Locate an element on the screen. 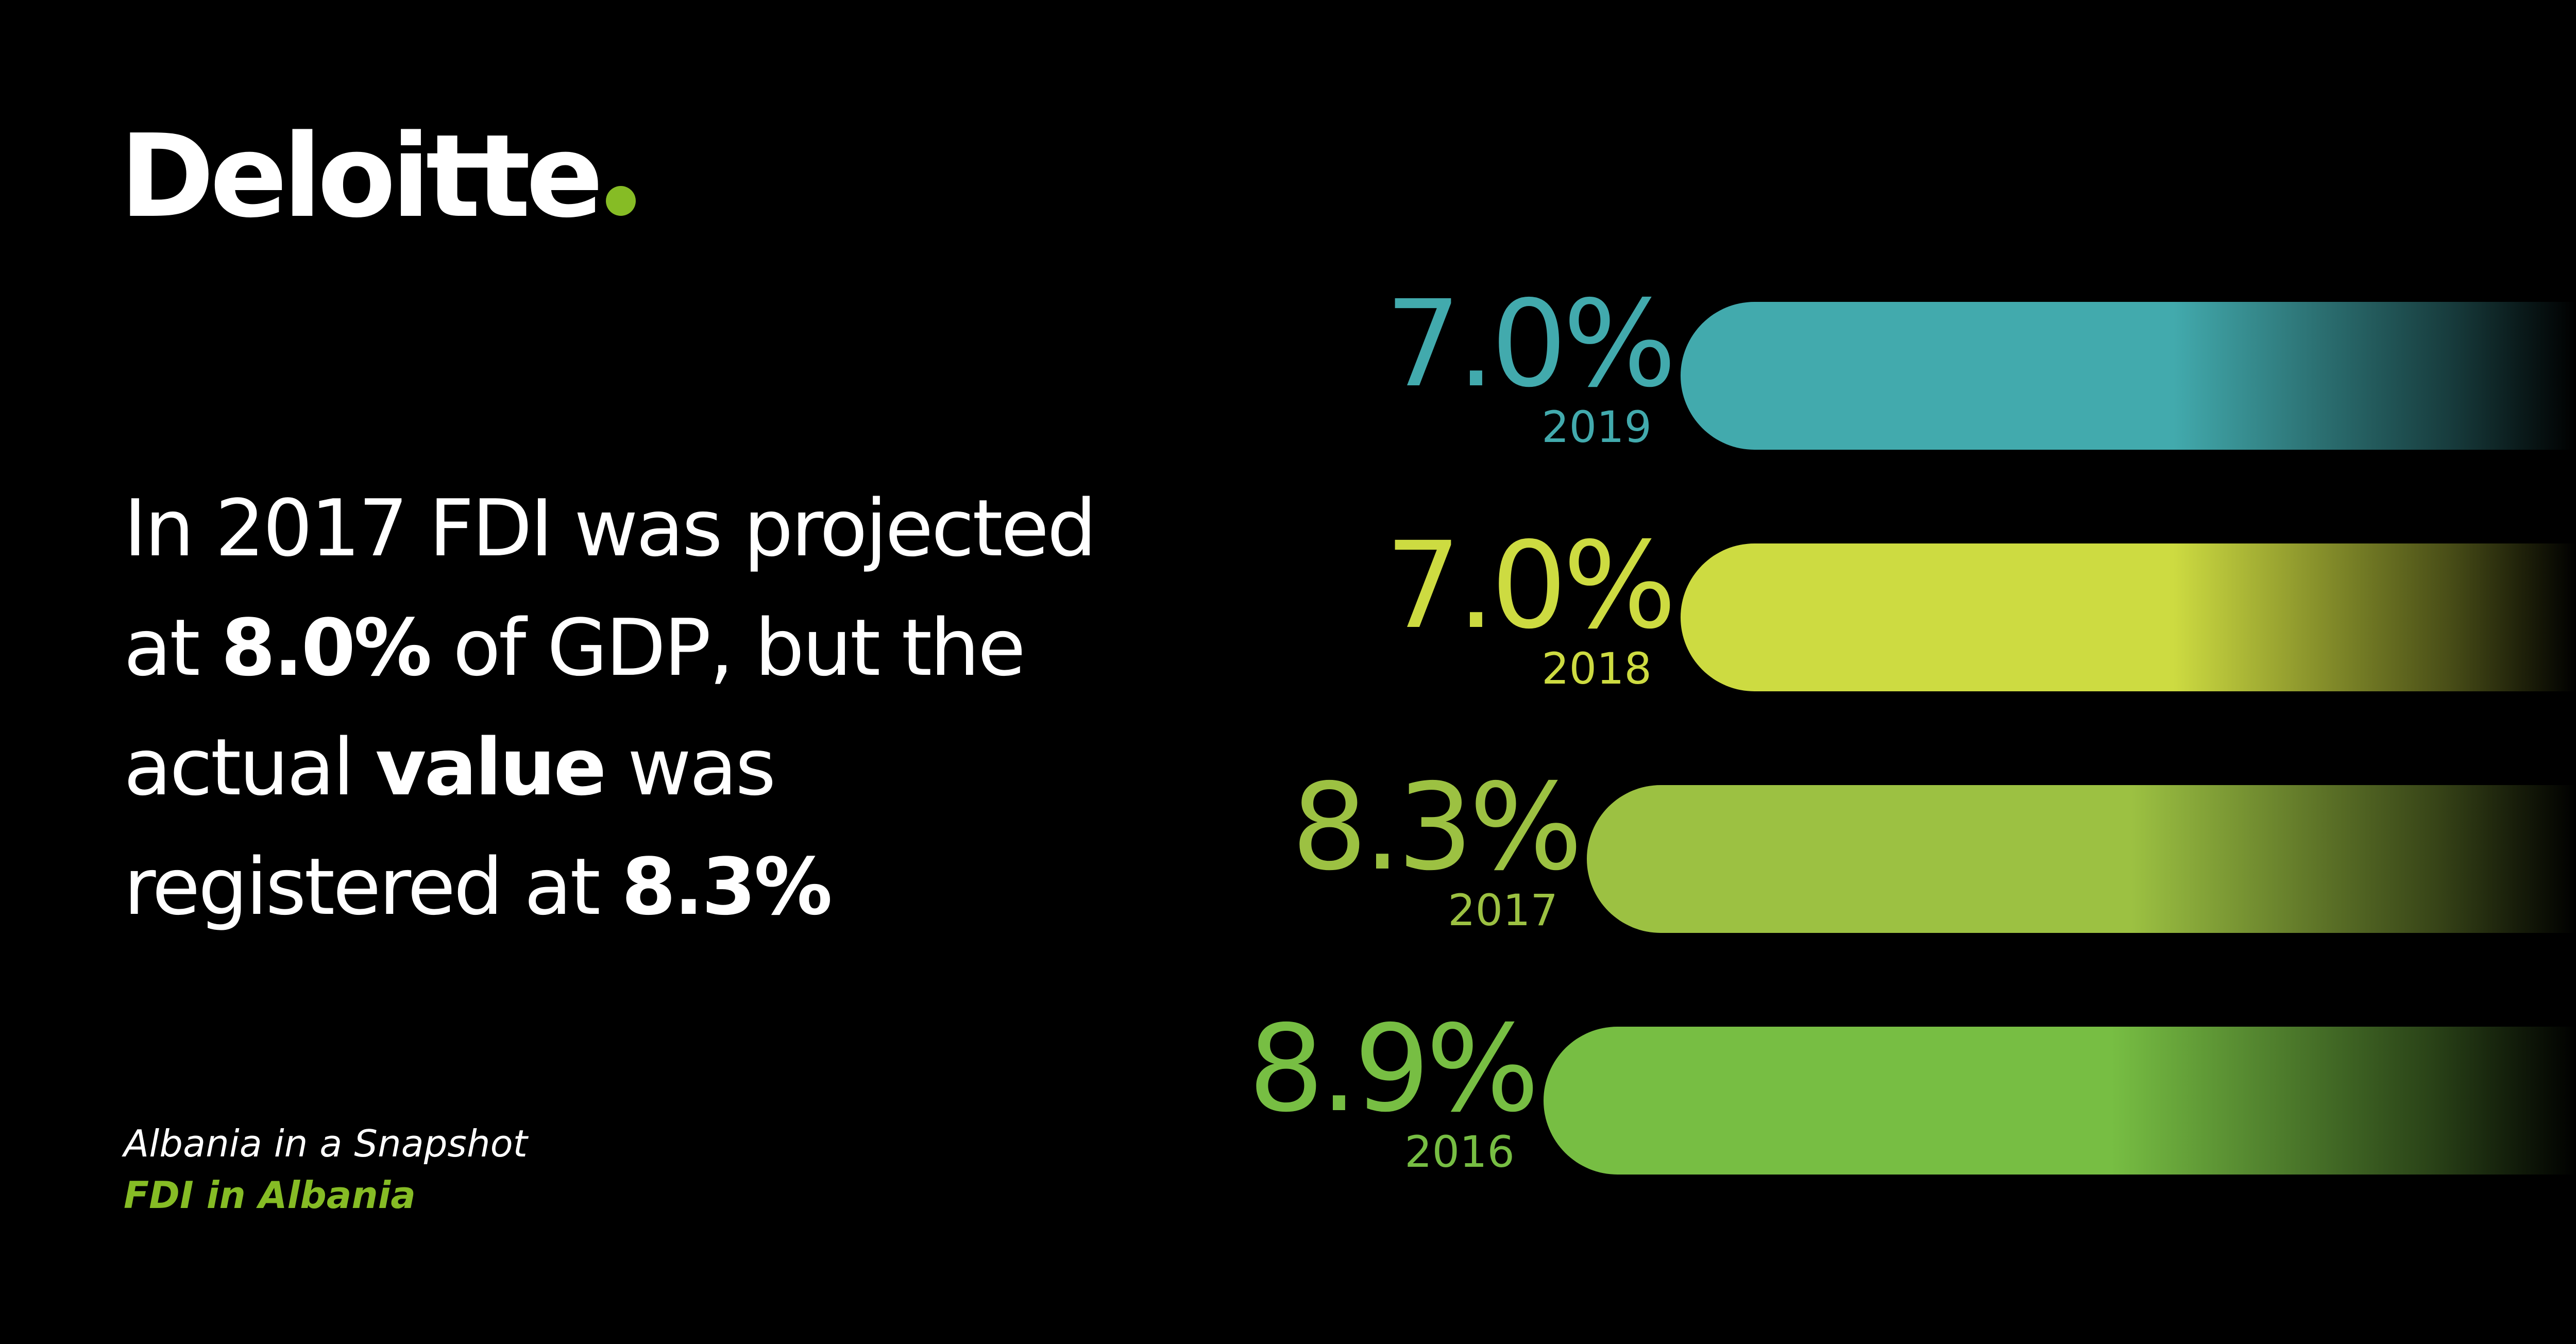 The height and width of the screenshot is (1344, 2576). bar-2017 is located at coordinates (2081, 859).